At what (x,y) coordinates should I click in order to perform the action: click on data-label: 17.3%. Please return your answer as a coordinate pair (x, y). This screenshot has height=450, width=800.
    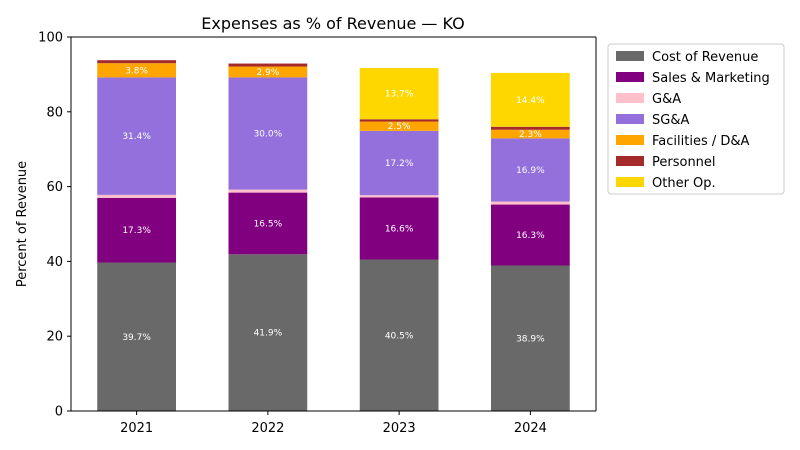
    Looking at the image, I should click on (136, 231).